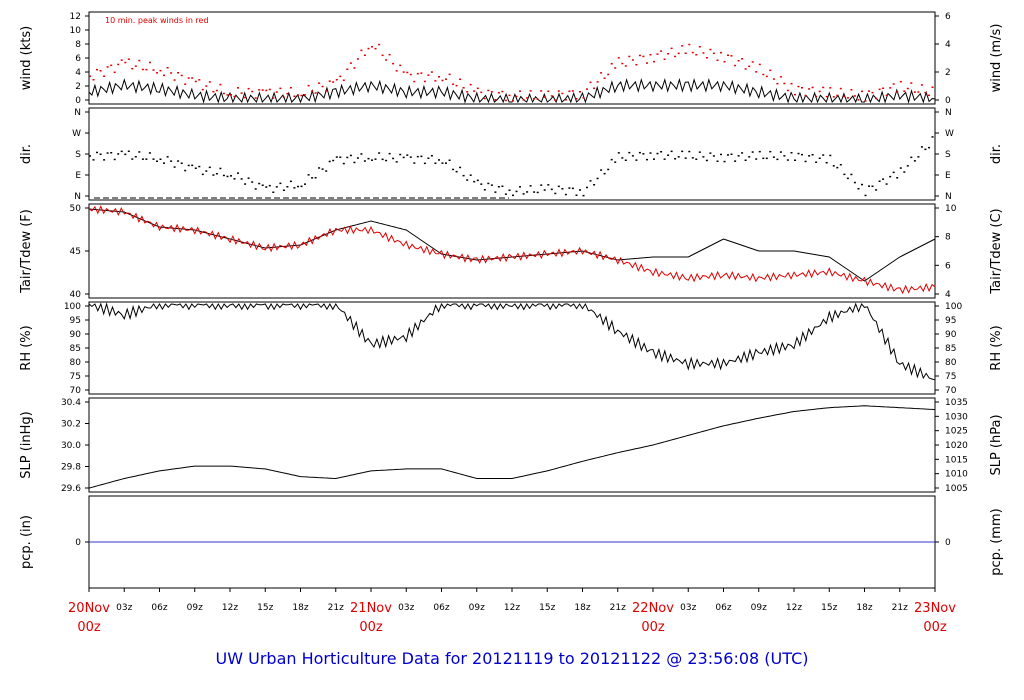 This screenshot has width=1024, height=700. Describe the element at coordinates (950, 321) in the screenshot. I see `y-tick-label: 95` at that location.